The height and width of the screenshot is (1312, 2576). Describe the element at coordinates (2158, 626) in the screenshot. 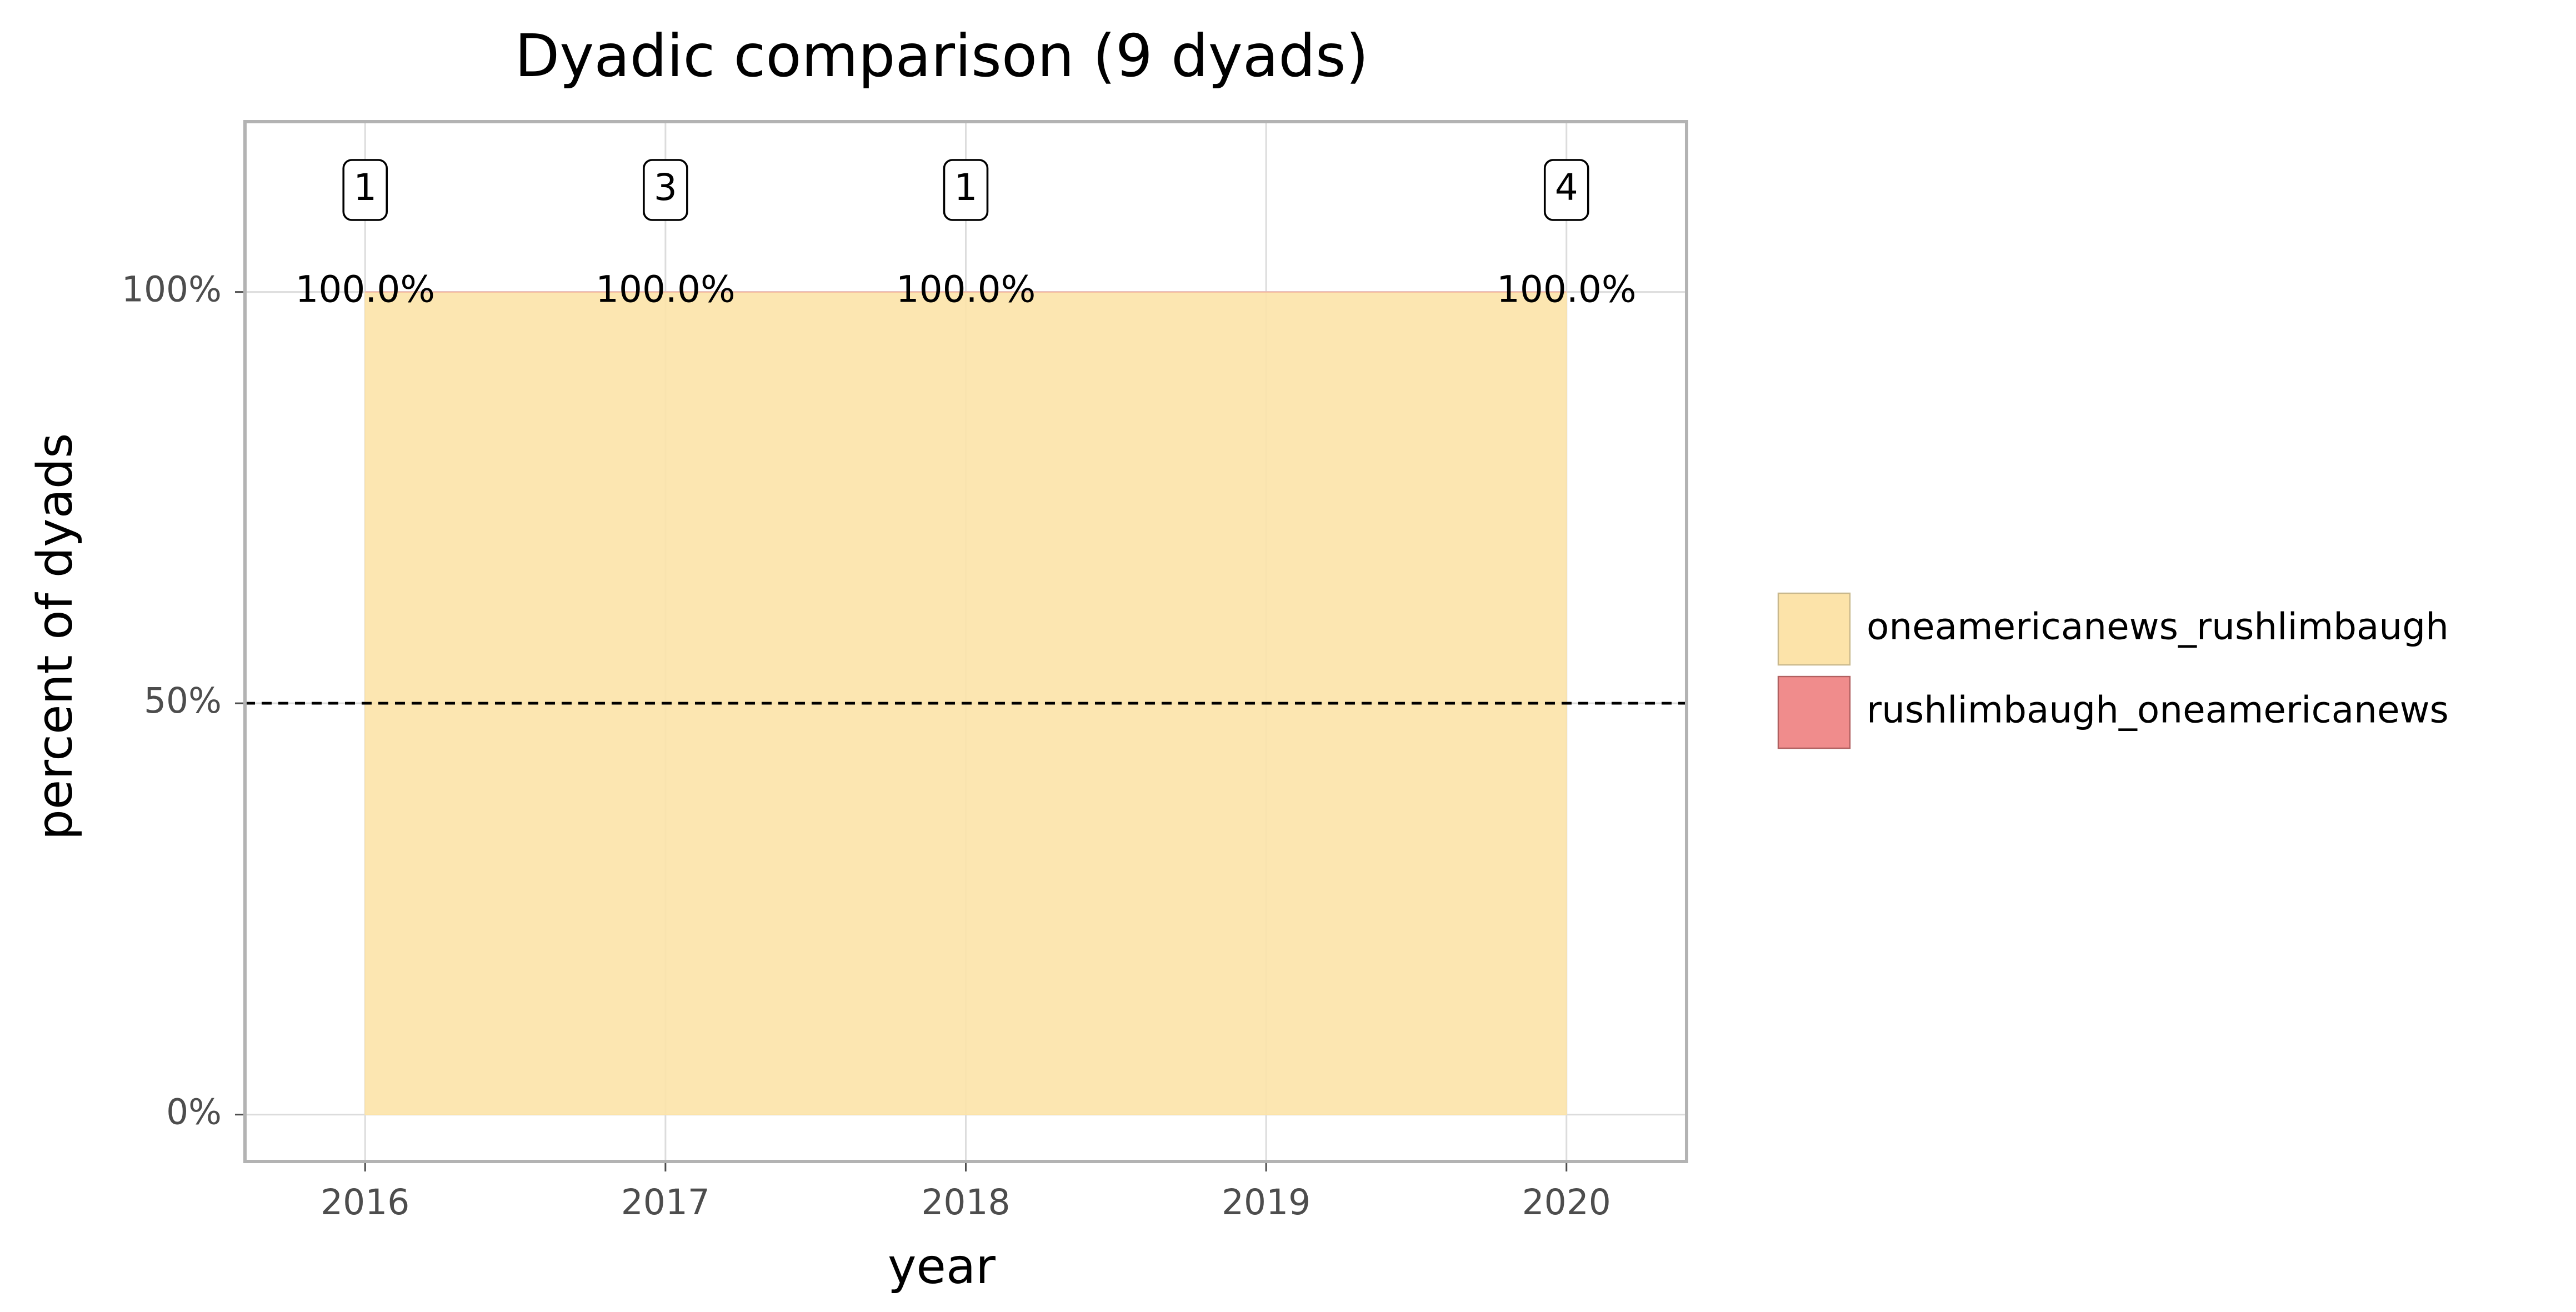

I see `legend-label: oneamericanews_rushlimbaugh` at that location.